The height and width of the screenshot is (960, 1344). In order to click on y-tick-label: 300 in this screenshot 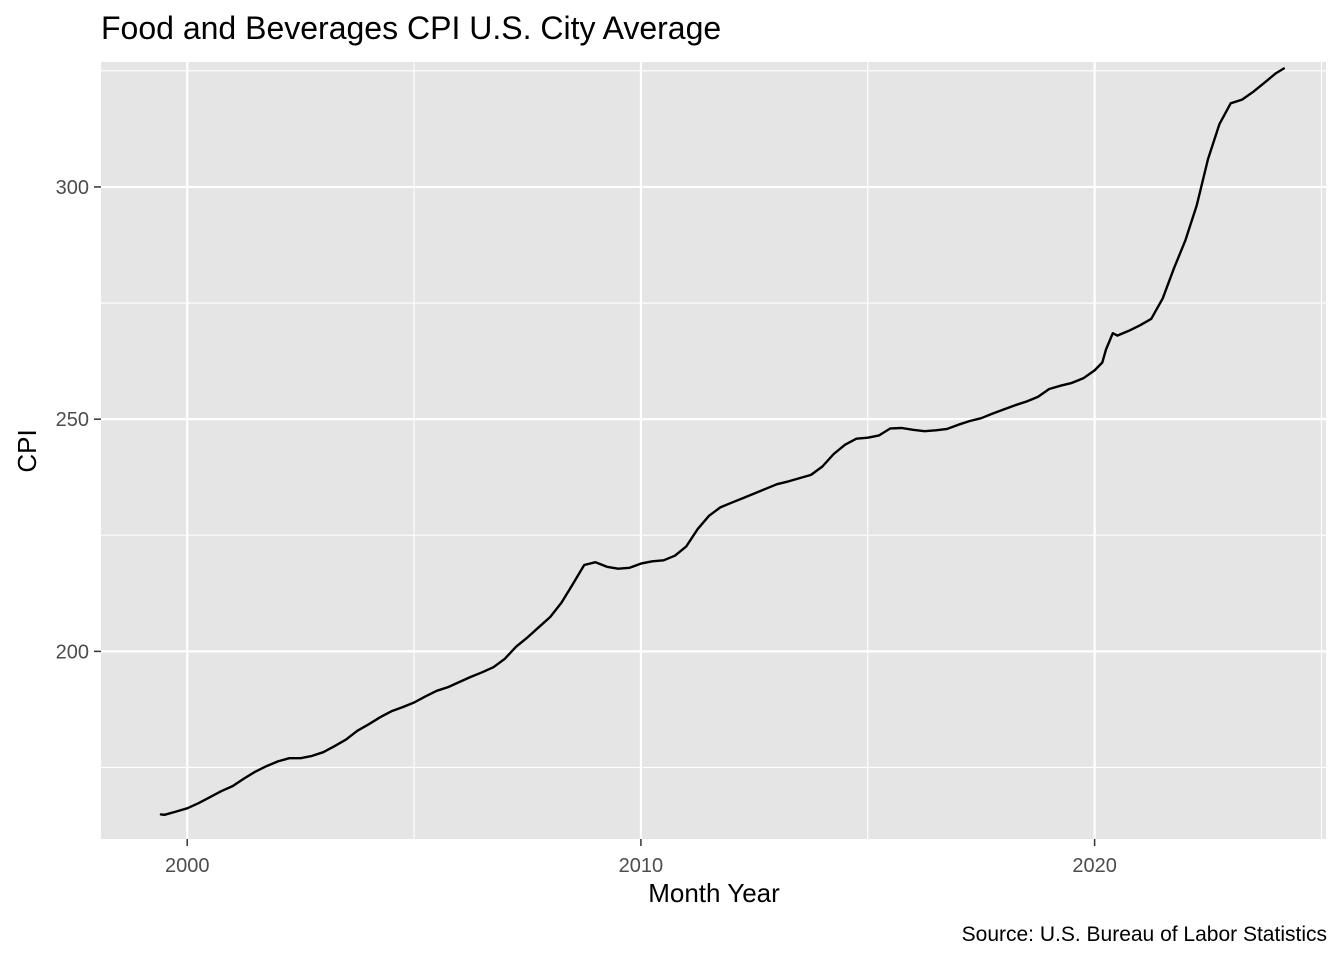, I will do `click(72, 188)`.